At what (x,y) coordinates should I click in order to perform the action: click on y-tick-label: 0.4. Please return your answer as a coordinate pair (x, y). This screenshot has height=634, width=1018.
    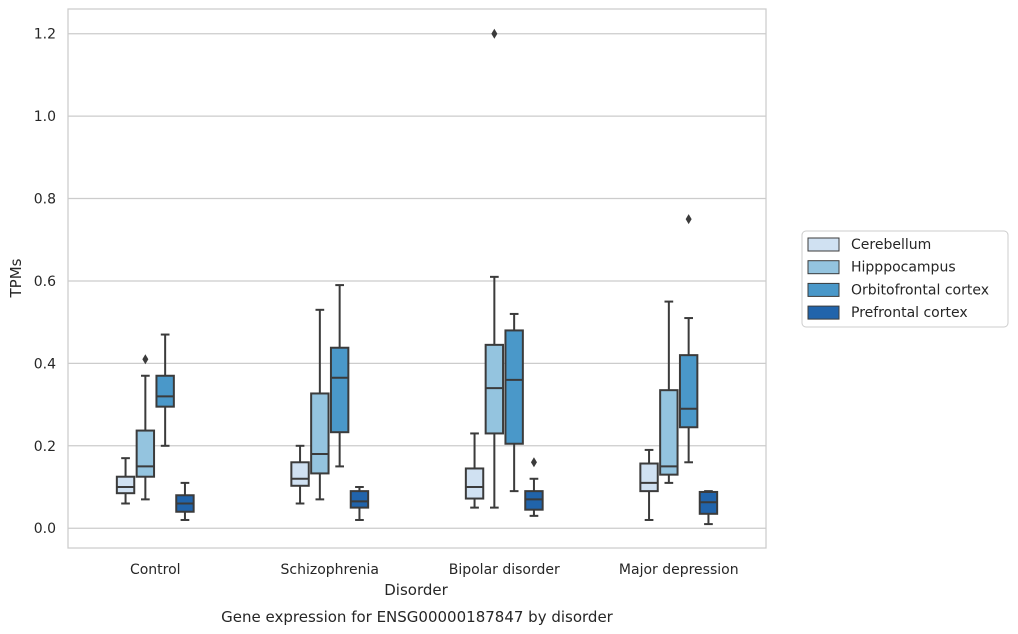
    Looking at the image, I should click on (45, 364).